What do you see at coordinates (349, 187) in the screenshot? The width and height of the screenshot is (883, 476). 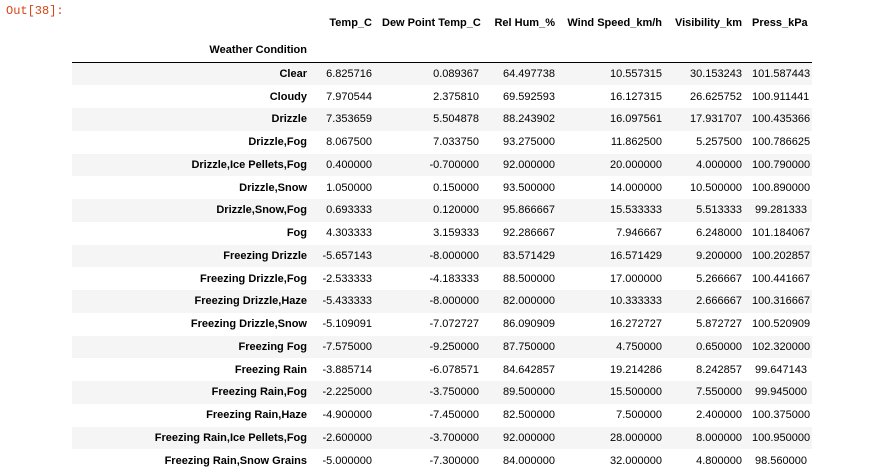 I see `table-cell: 1.050000` at bounding box center [349, 187].